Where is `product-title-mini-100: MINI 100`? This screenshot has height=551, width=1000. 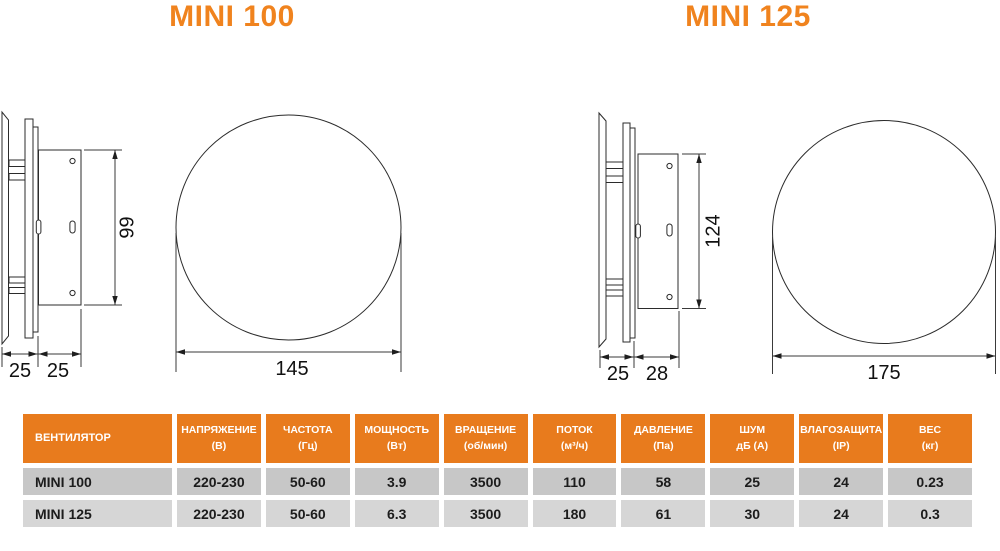
product-title-mini-100: MINI 100 is located at coordinates (232, 16).